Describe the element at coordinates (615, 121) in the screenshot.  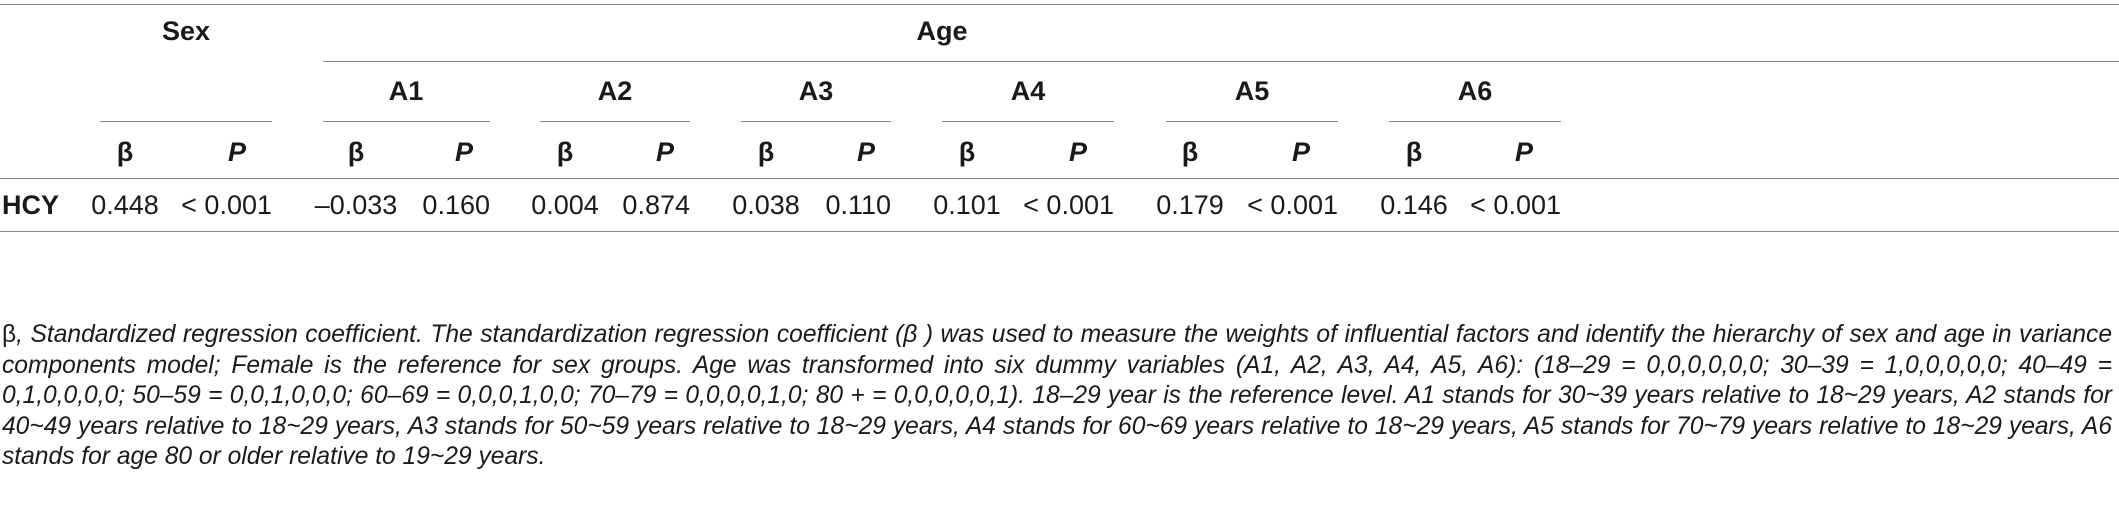
I see `a2-subheader-rule` at that location.